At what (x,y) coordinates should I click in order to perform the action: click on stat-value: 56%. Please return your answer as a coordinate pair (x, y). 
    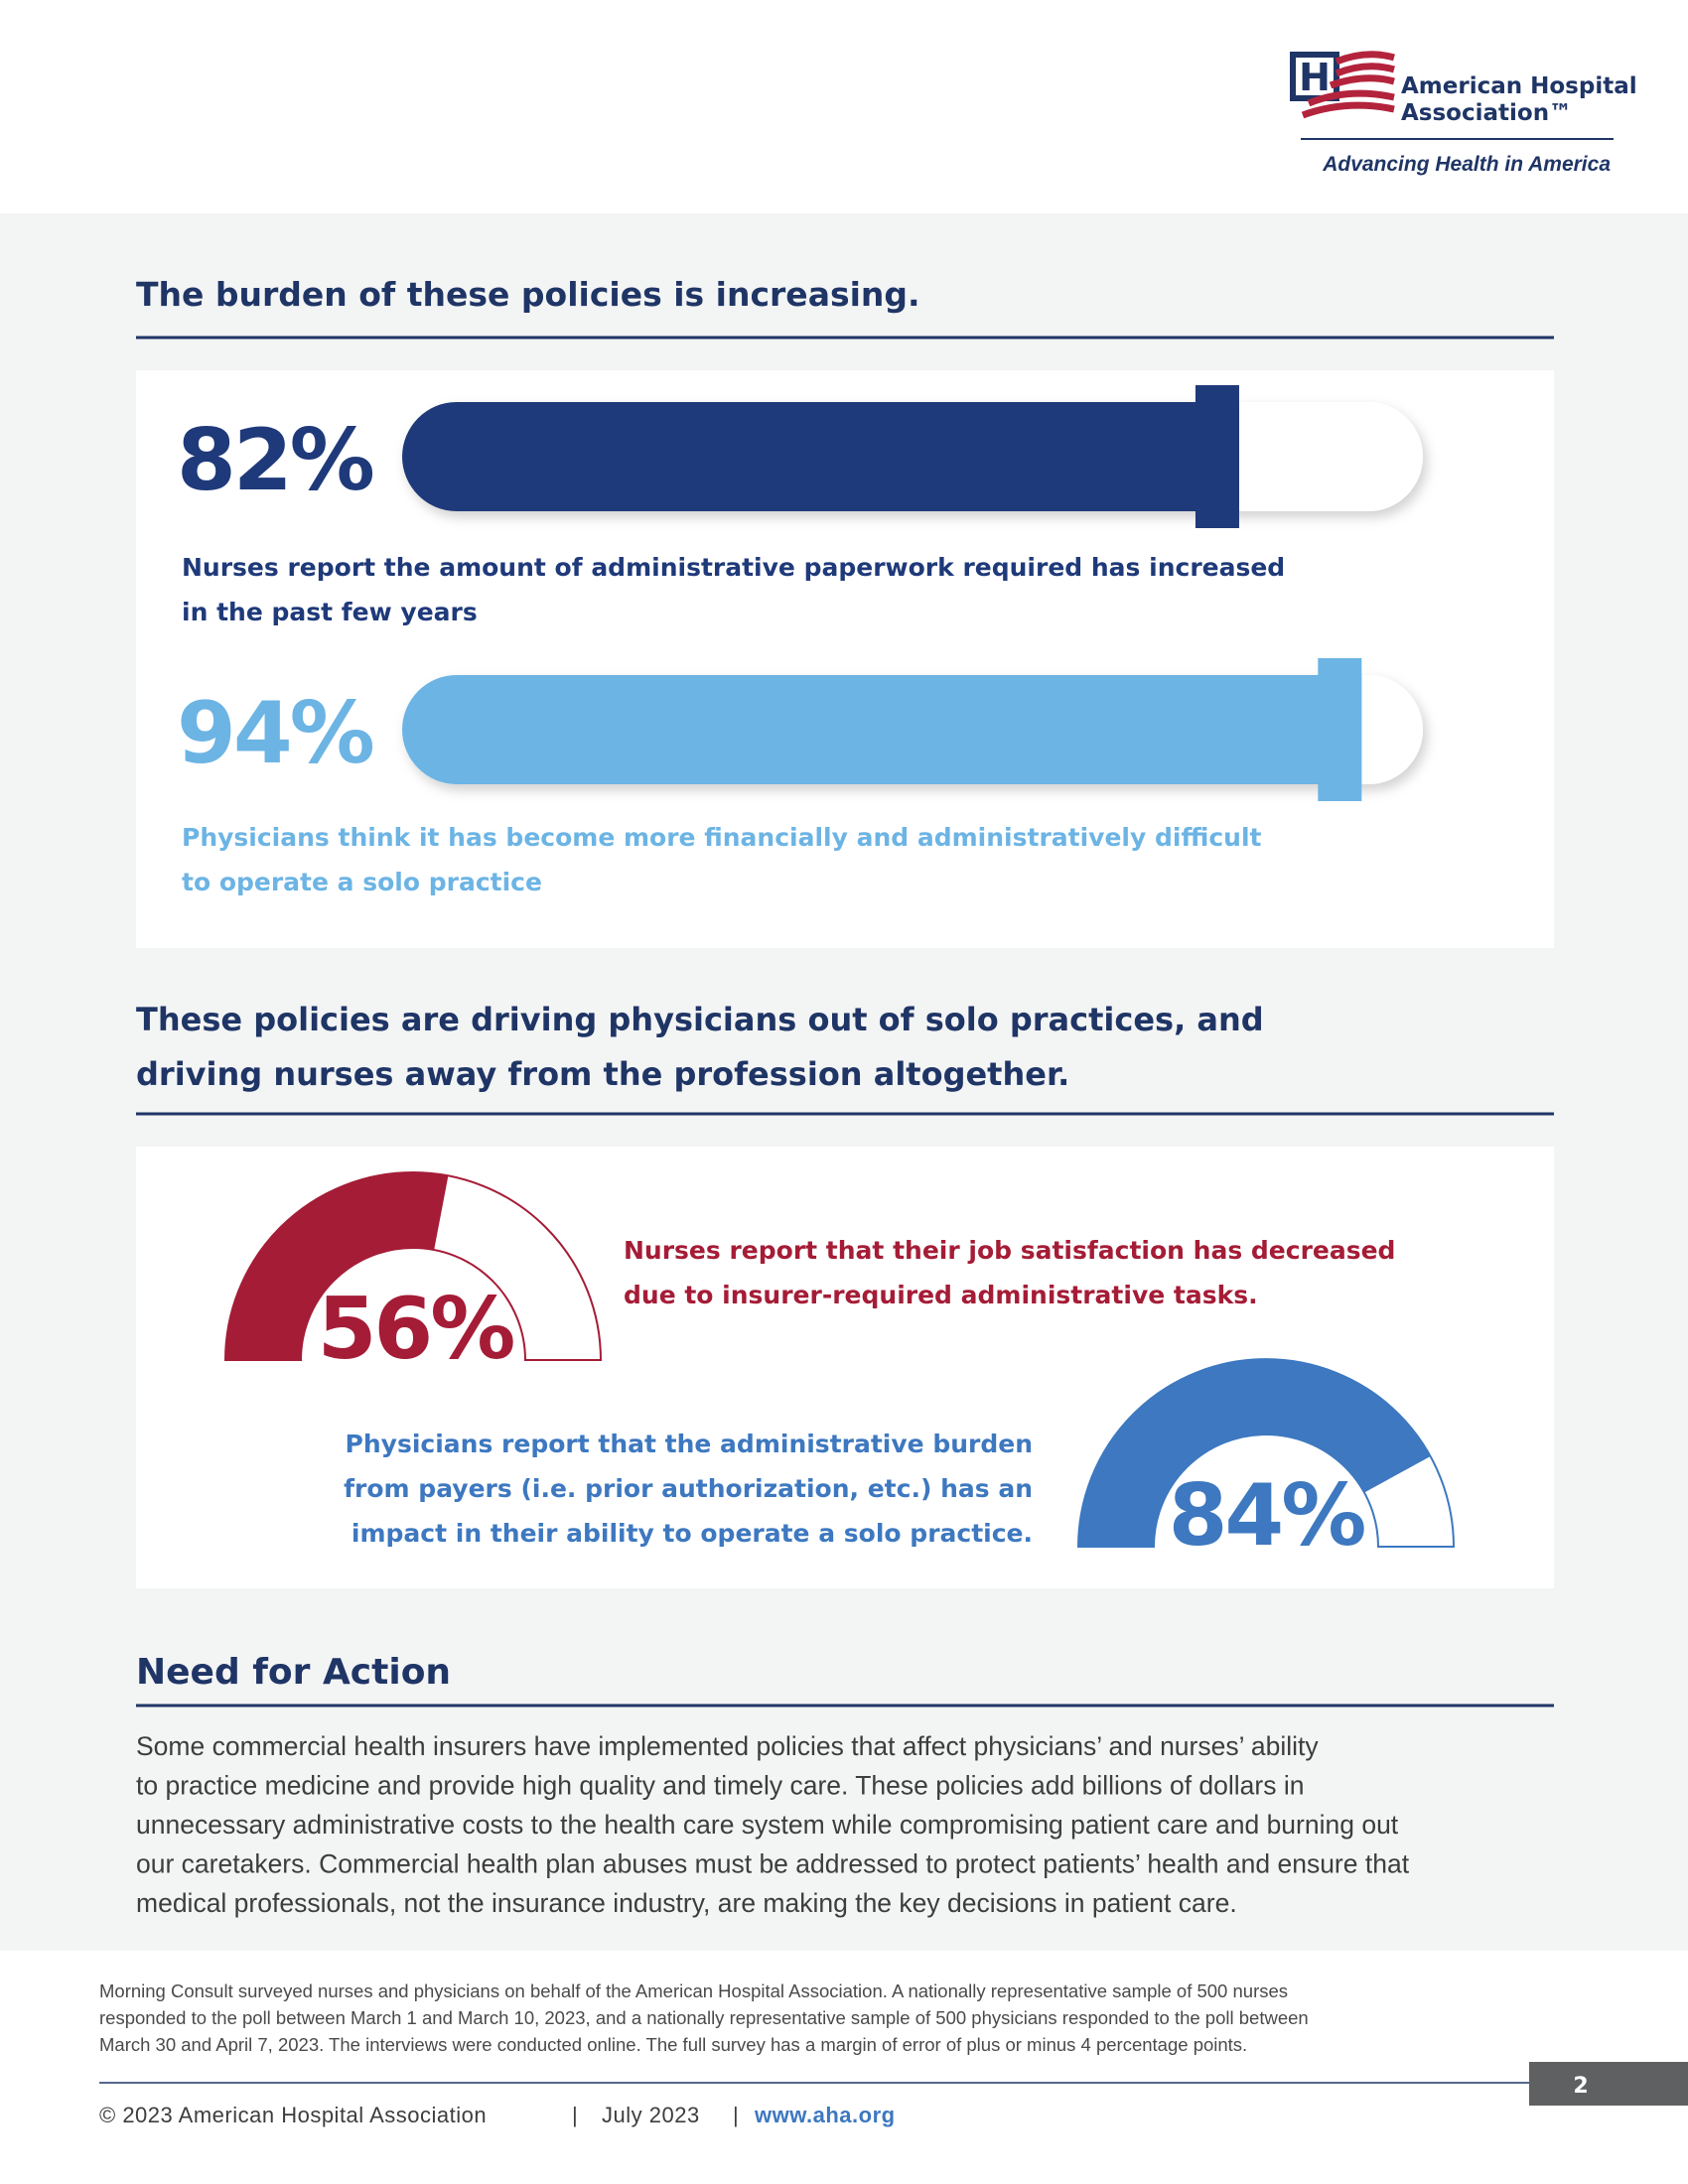
    Looking at the image, I should click on (416, 1329).